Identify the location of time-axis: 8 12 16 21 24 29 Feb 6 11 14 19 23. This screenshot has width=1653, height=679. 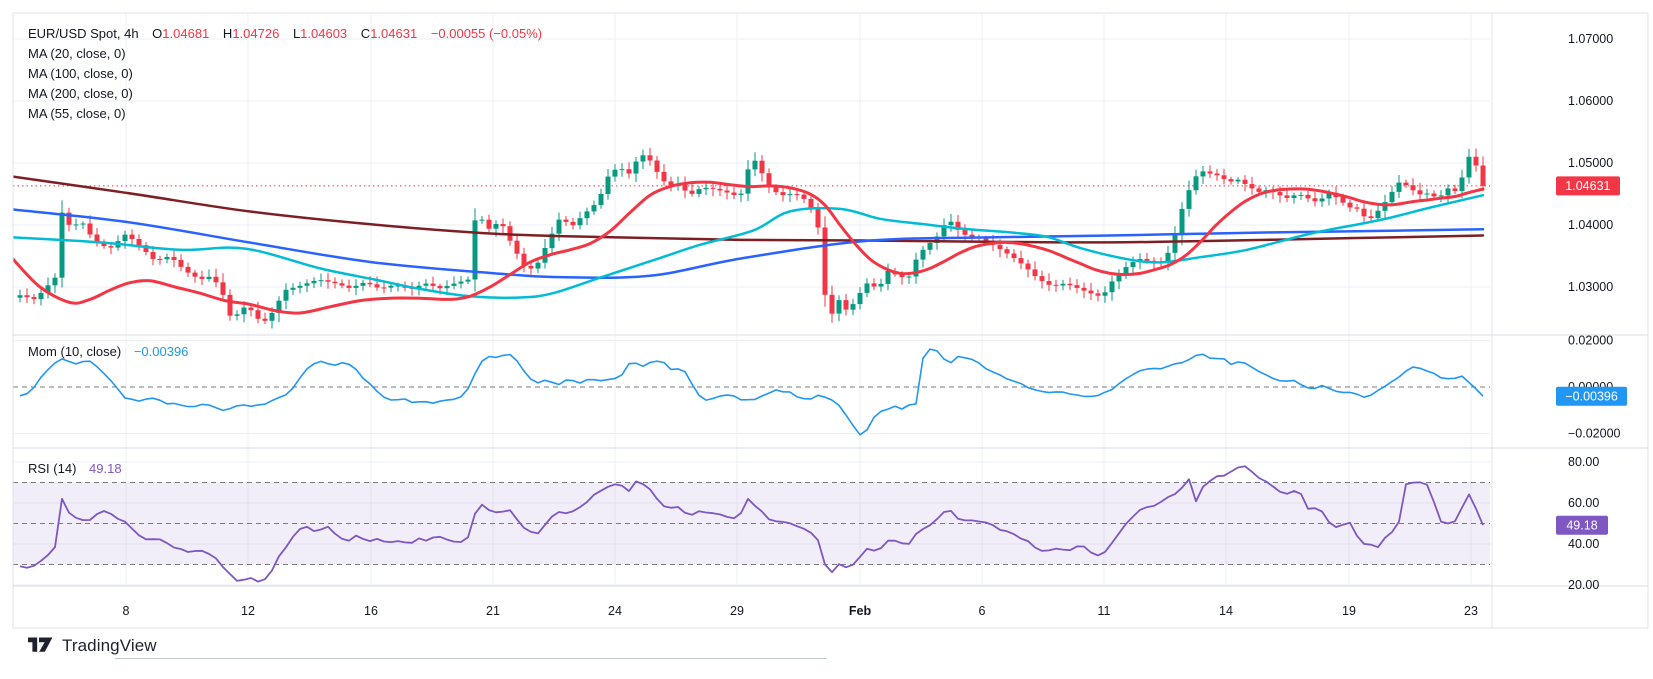
(800, 611).